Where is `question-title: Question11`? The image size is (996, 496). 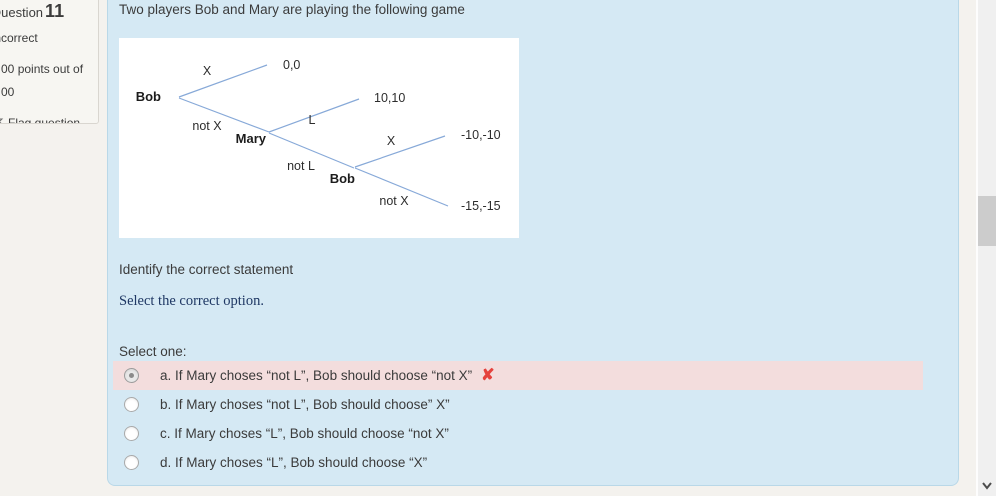 question-title: Question11 is located at coordinates (45, 11).